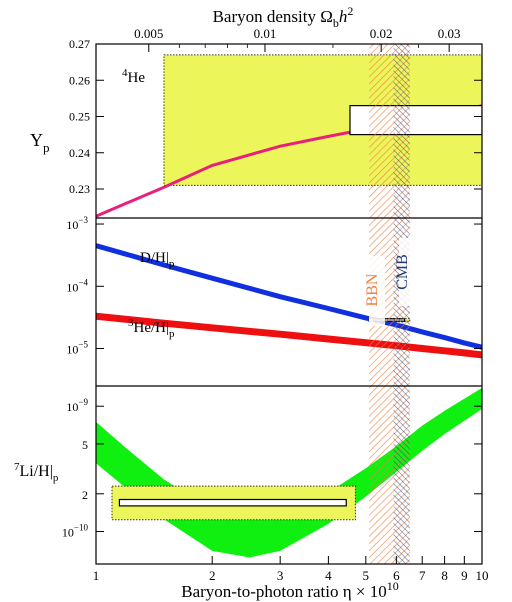  I want to click on x-axis-title: Baryon-to-photon ratio η × 1010, so click(289, 590).